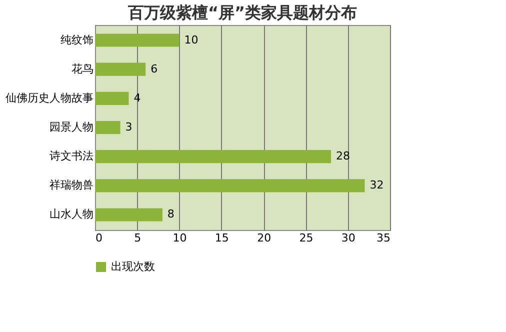 This screenshot has width=506, height=332. Describe the element at coordinates (72, 214) in the screenshot. I see `y-tick-label: 山水人物` at that location.